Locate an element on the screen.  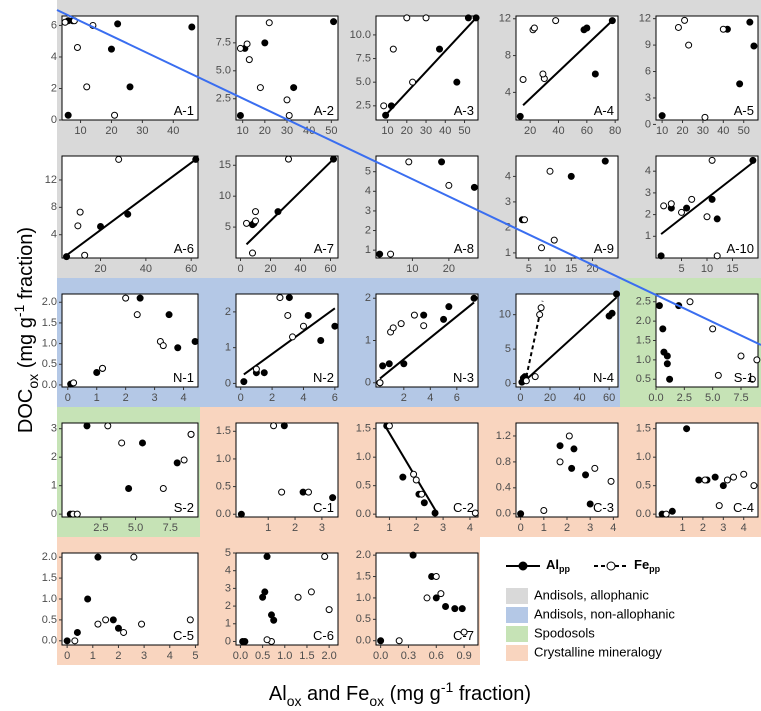
legend-box is located at coordinates (625, 602).